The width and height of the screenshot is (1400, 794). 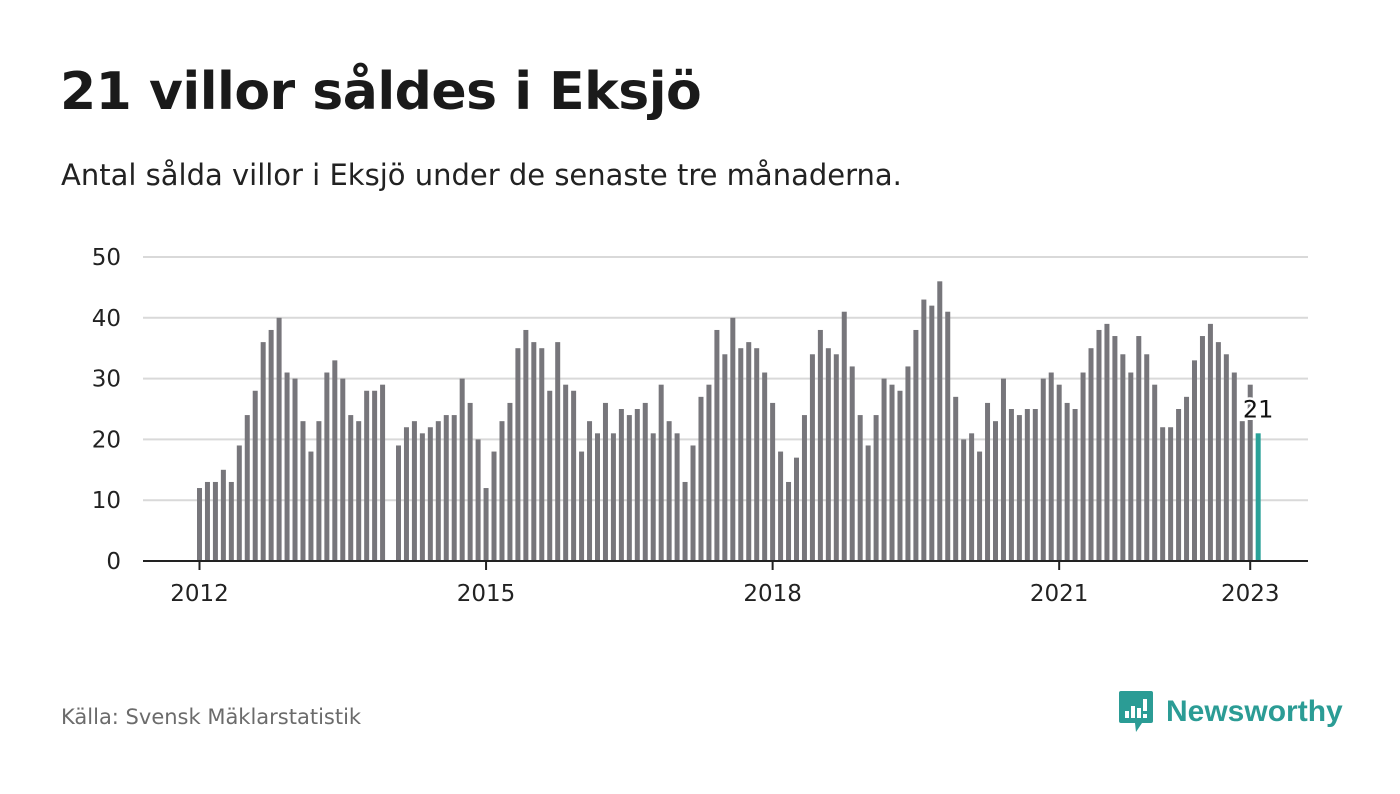 What do you see at coordinates (106, 319) in the screenshot?
I see `y-tick-label: 40` at bounding box center [106, 319].